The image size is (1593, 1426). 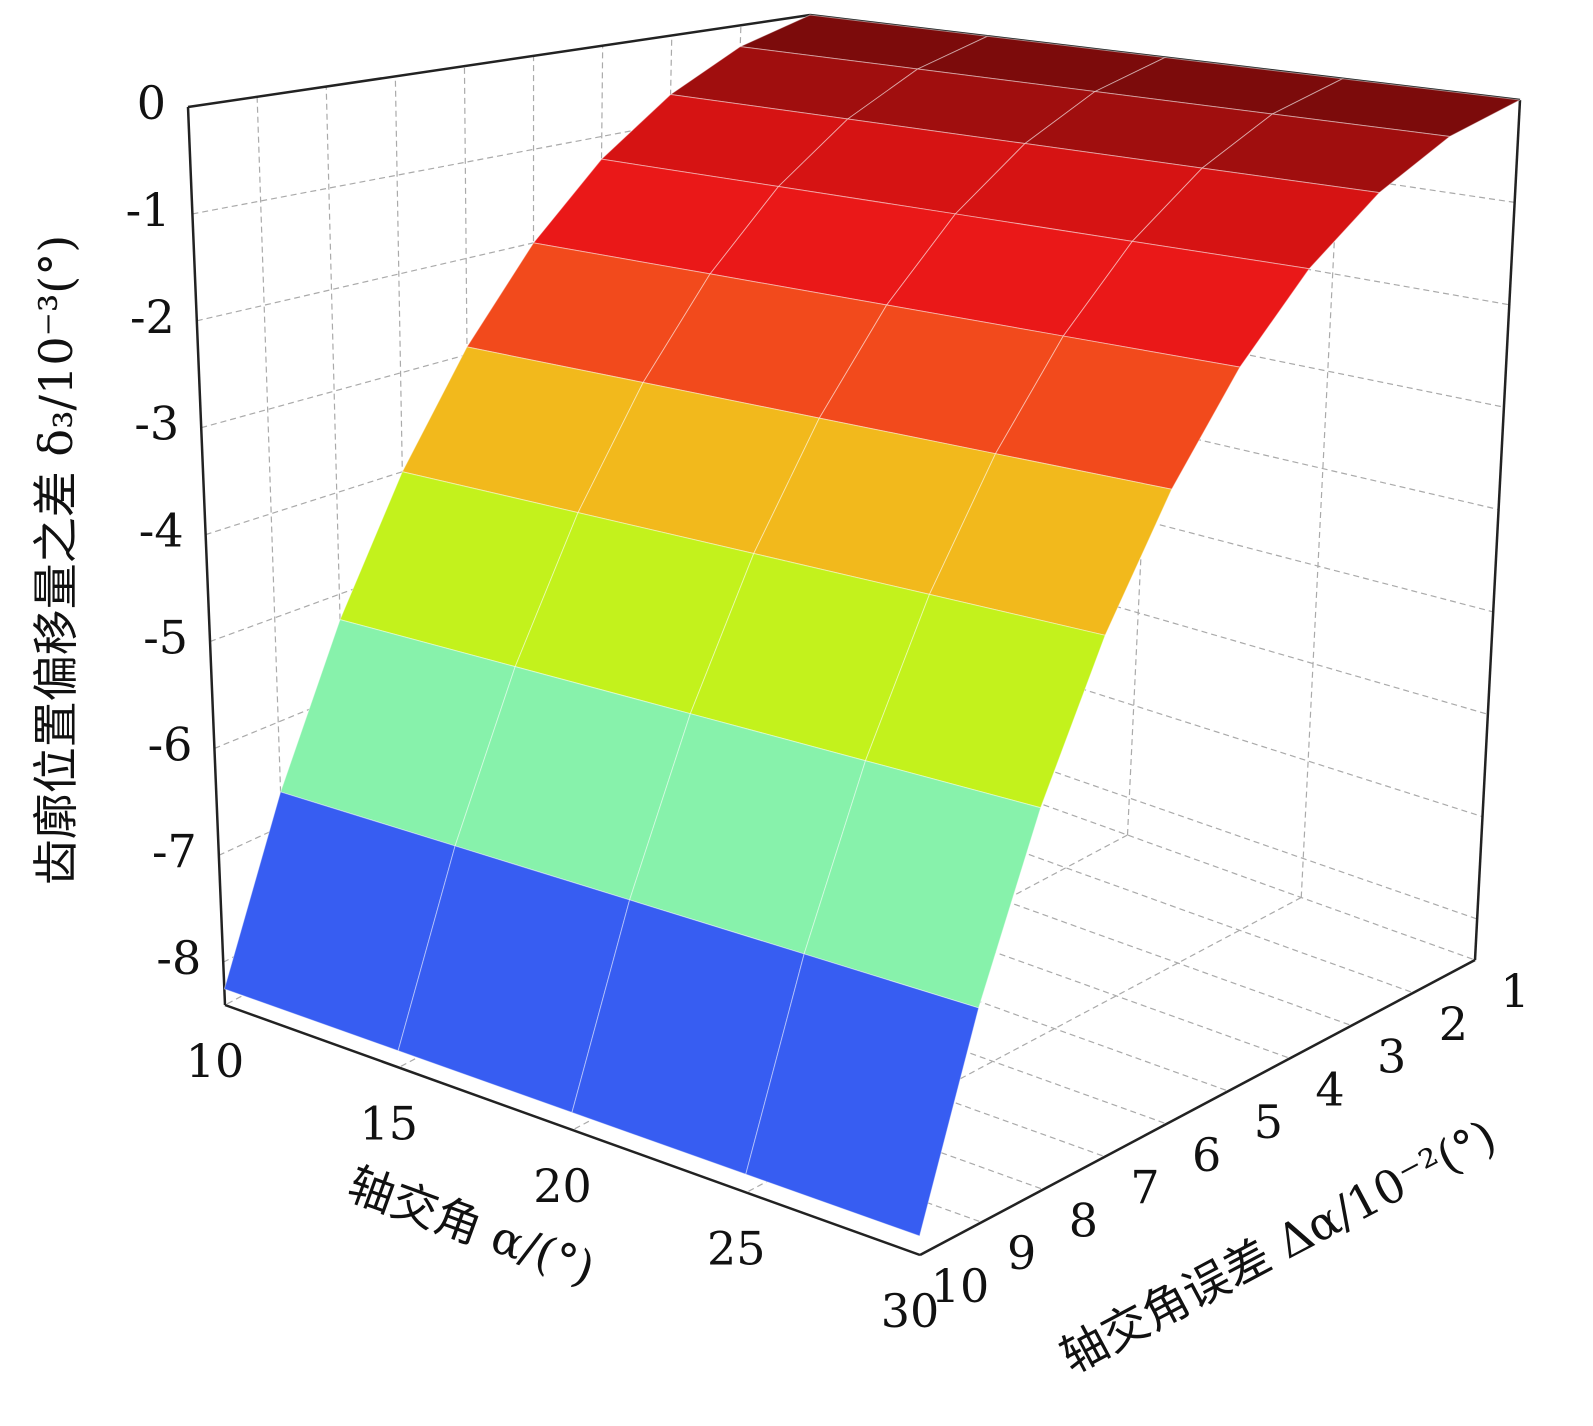 What do you see at coordinates (862, 1095) in the screenshot?
I see `surface-patch` at bounding box center [862, 1095].